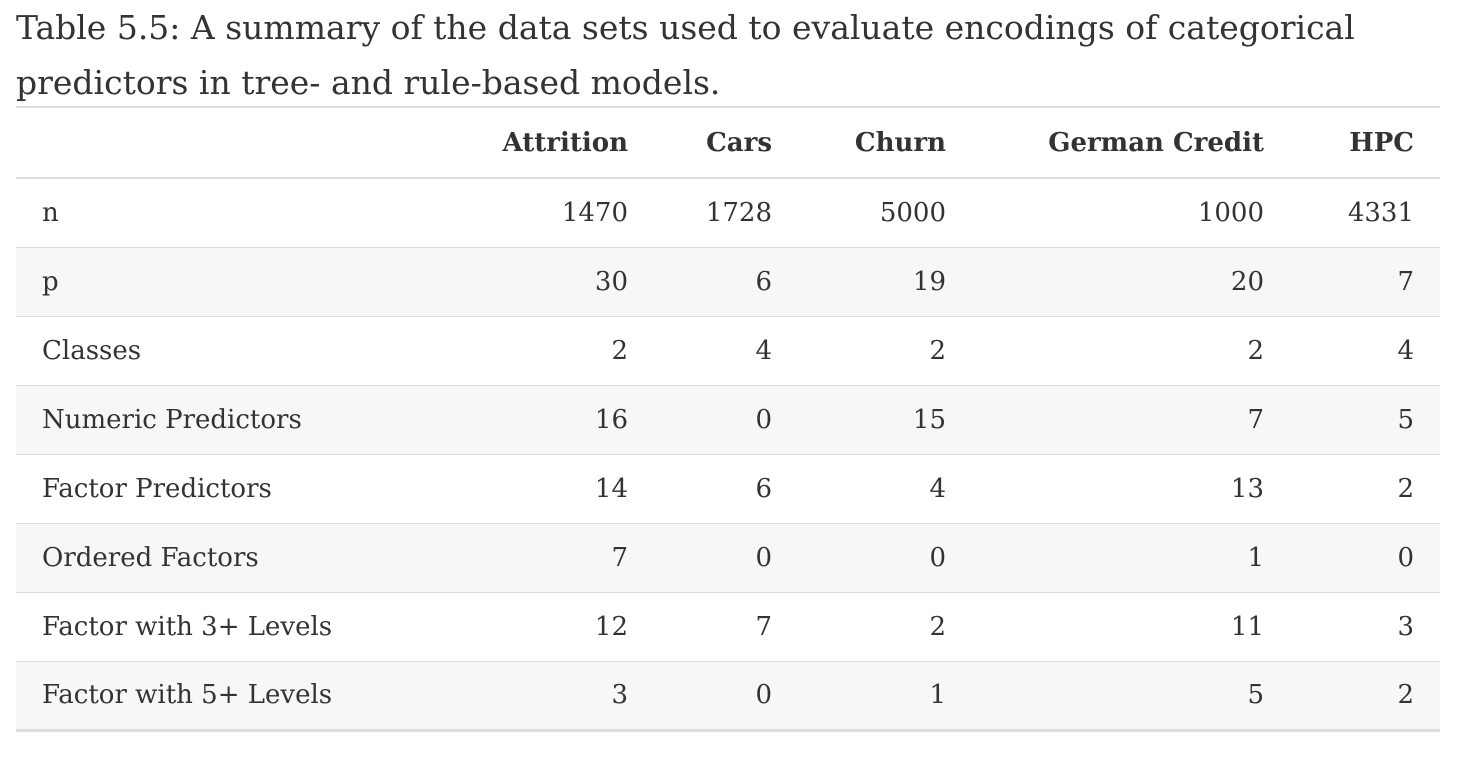 This screenshot has width=1458, height=760. Describe the element at coordinates (544, 282) in the screenshot. I see `table-cell: 30` at that location.